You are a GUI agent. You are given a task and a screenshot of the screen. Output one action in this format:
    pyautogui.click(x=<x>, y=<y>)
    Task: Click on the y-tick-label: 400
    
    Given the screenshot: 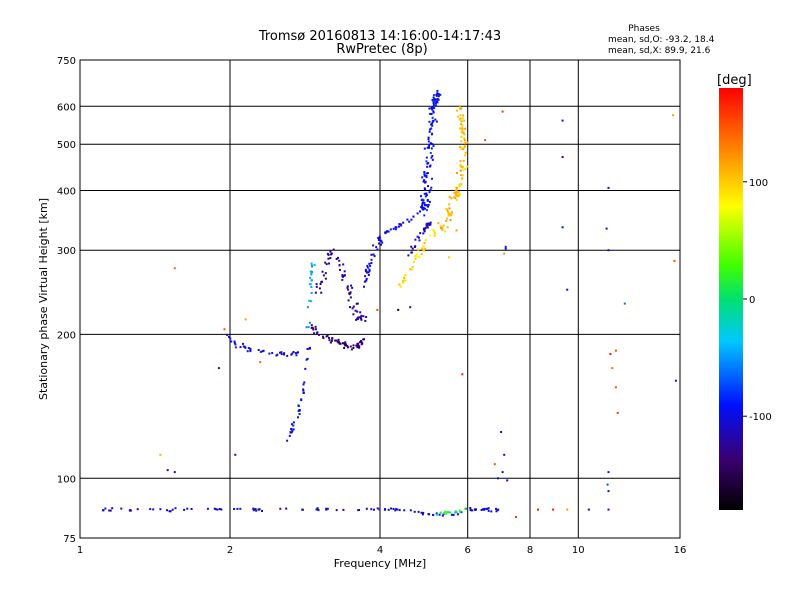 What is the action you would take?
    pyautogui.click(x=66, y=192)
    